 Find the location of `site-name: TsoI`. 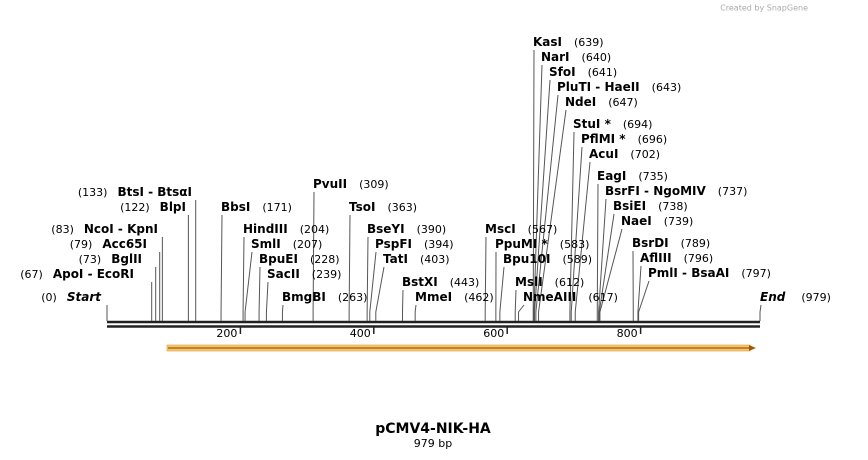

site-name: TsoI is located at coordinates (362, 207).